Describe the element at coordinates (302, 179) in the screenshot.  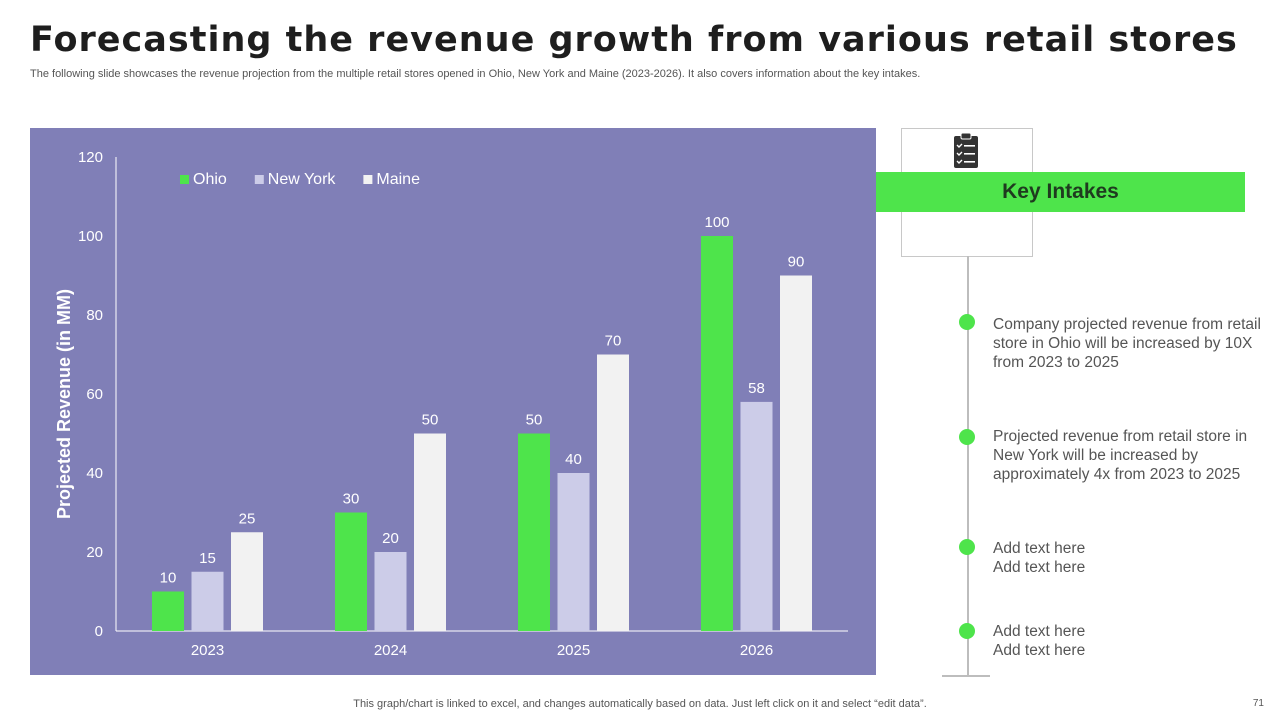
I see `legend-label: New York` at that location.